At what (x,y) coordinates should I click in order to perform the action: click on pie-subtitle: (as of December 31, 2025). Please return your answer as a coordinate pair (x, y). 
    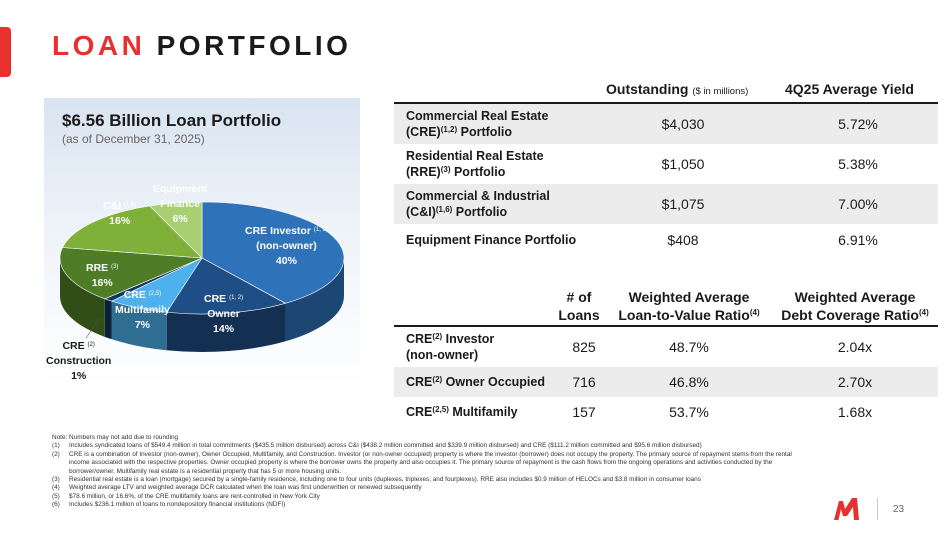
    Looking at the image, I should click on (133, 139).